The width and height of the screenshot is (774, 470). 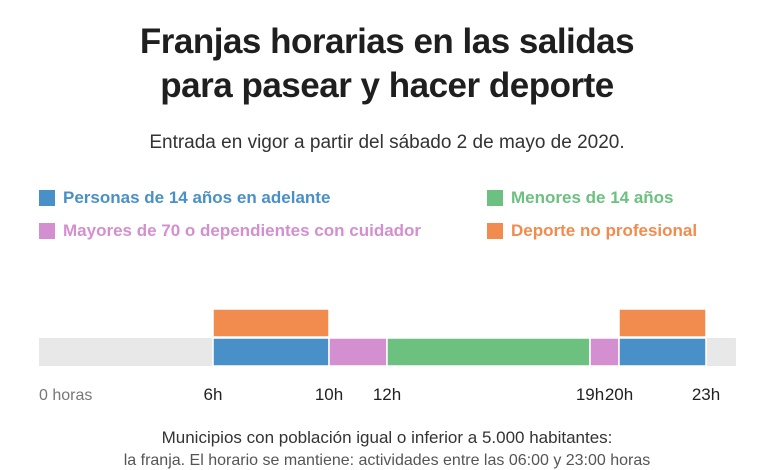 What do you see at coordinates (495, 231) in the screenshot?
I see `legend-swatch-orange` at bounding box center [495, 231].